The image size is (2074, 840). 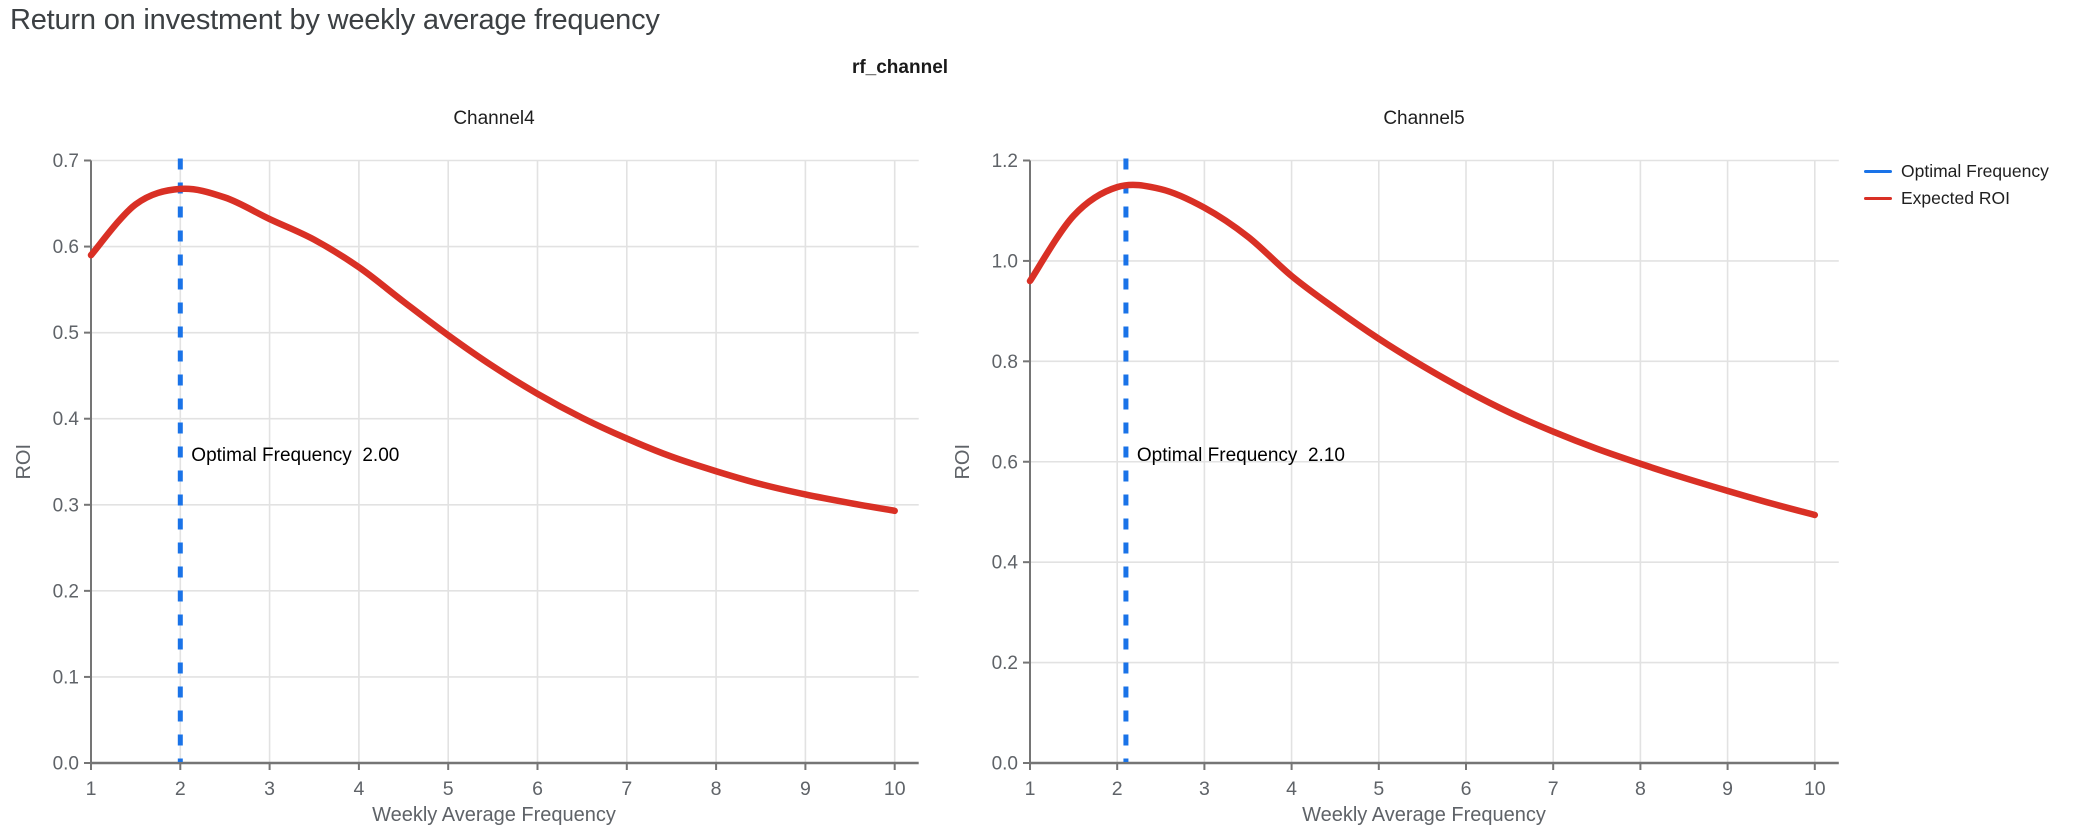 What do you see at coordinates (1241, 455) in the screenshot?
I see `optimal-frequency-annotation: Optimal Frequency 2.10` at bounding box center [1241, 455].